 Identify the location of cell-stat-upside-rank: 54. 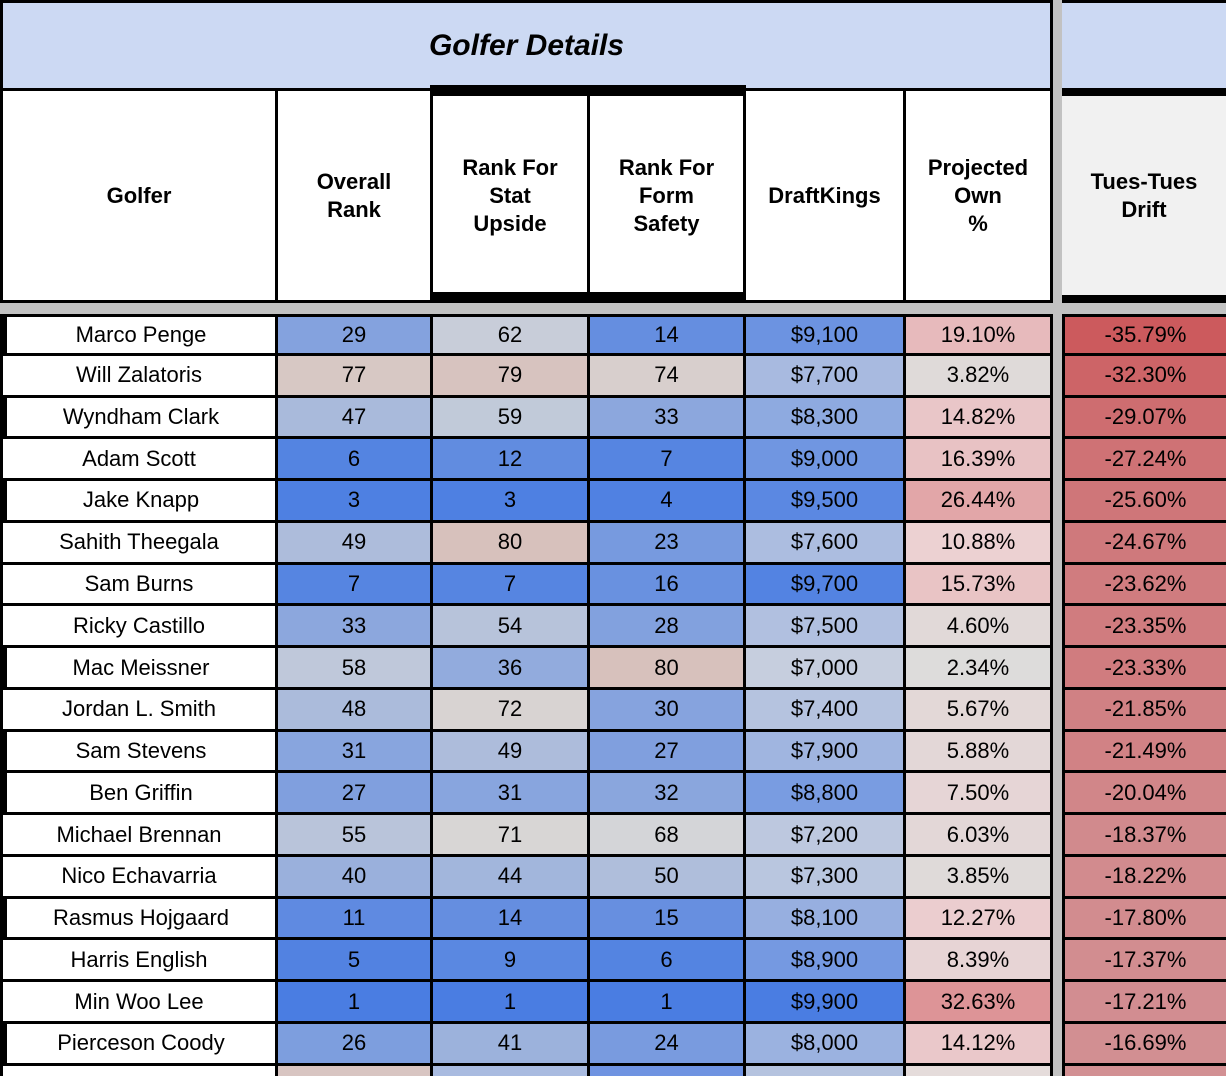
(511, 627).